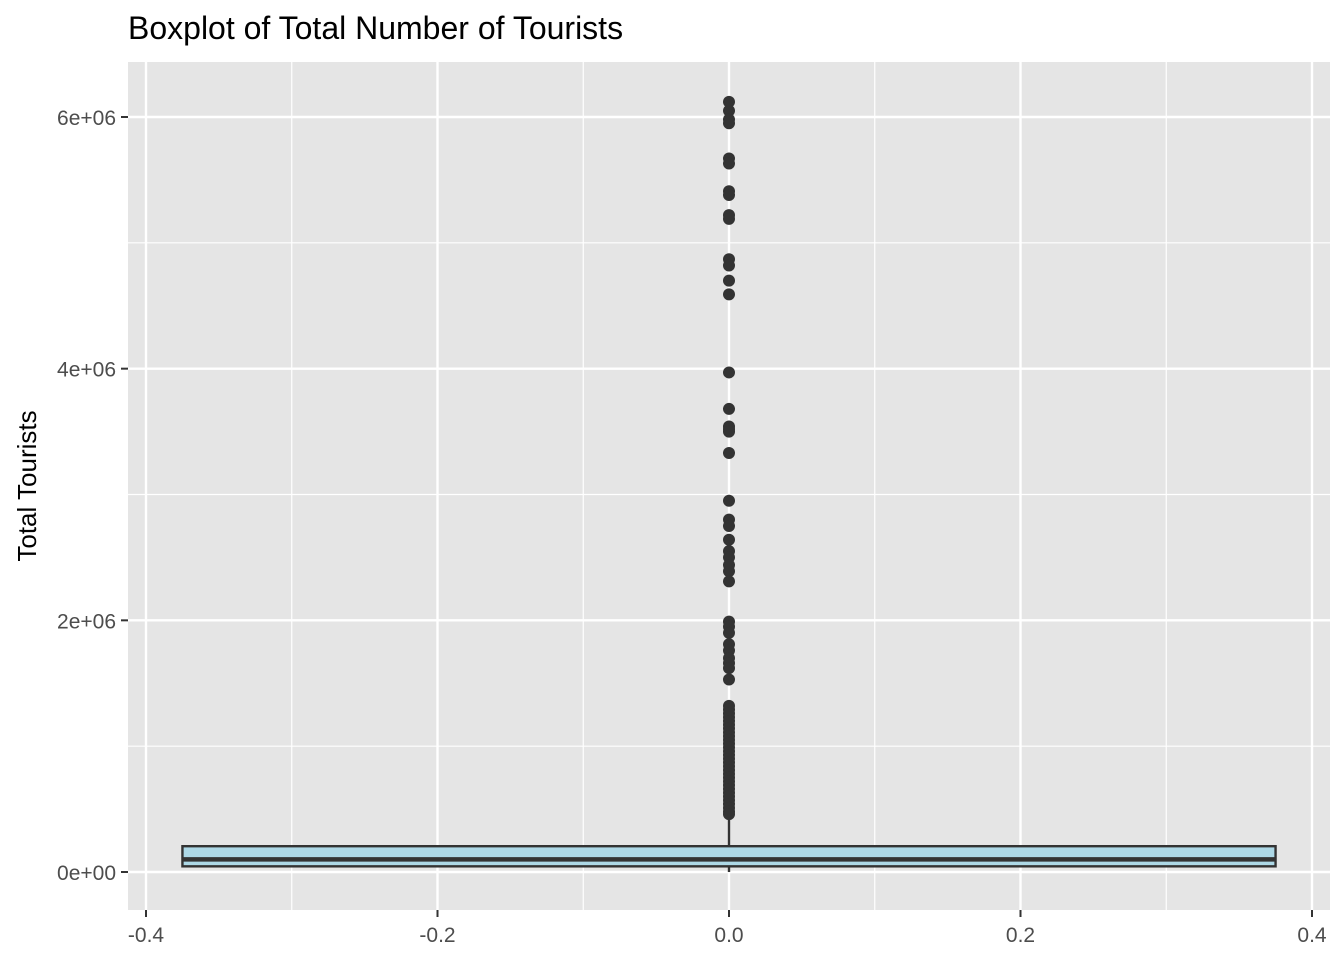 The width and height of the screenshot is (1344, 960). What do you see at coordinates (27, 485) in the screenshot?
I see `y-axis-label: Total Tourists` at bounding box center [27, 485].